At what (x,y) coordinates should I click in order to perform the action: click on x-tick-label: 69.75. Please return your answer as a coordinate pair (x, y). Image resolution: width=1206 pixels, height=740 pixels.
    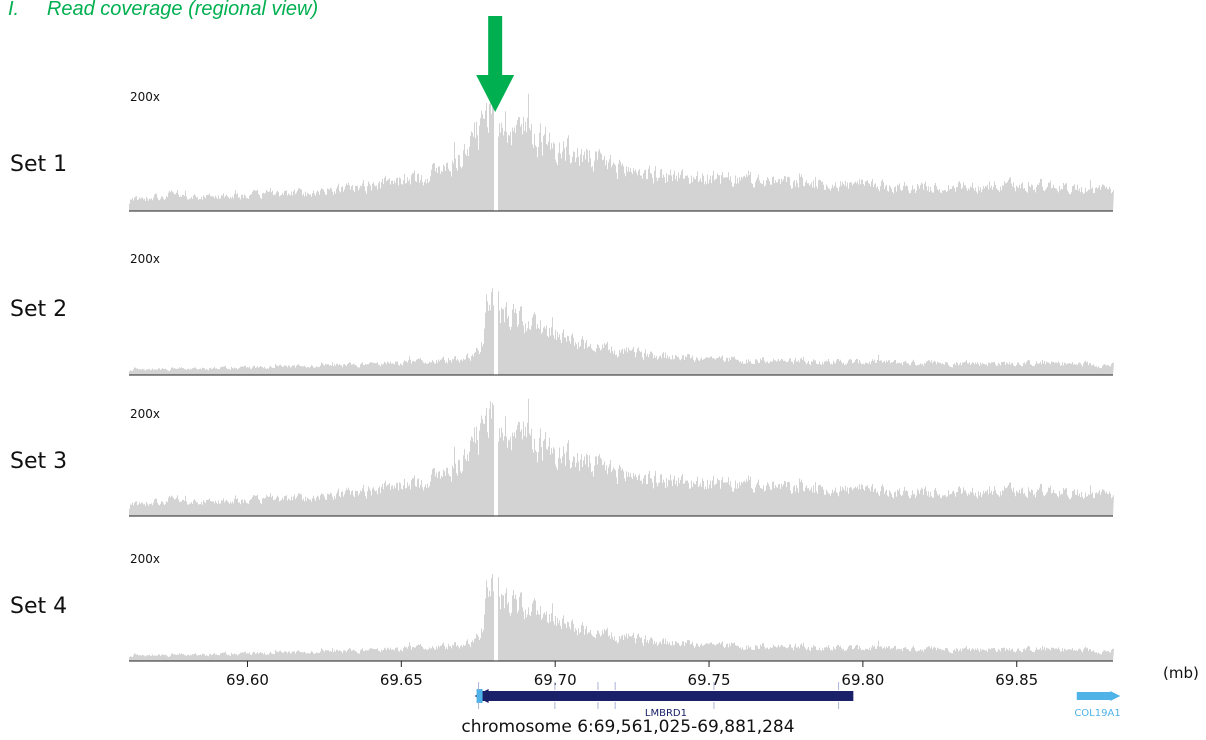
    Looking at the image, I should click on (709, 680).